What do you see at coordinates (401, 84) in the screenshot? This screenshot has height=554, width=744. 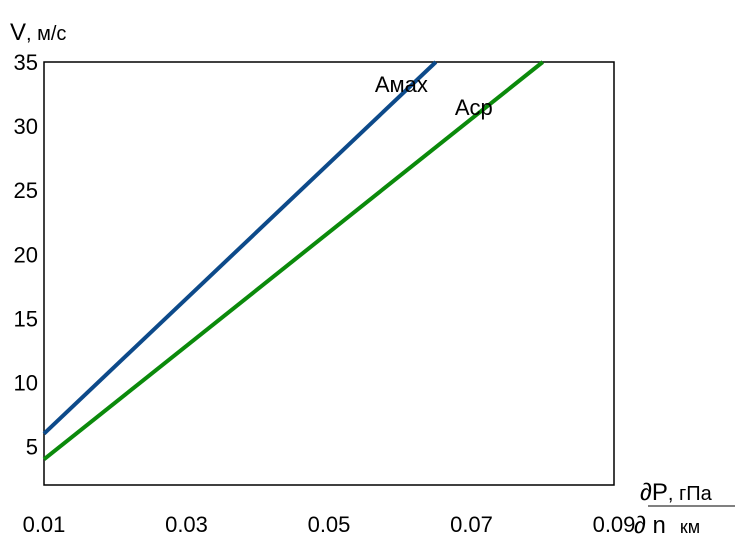 I see `series-label-1: Амах` at bounding box center [401, 84].